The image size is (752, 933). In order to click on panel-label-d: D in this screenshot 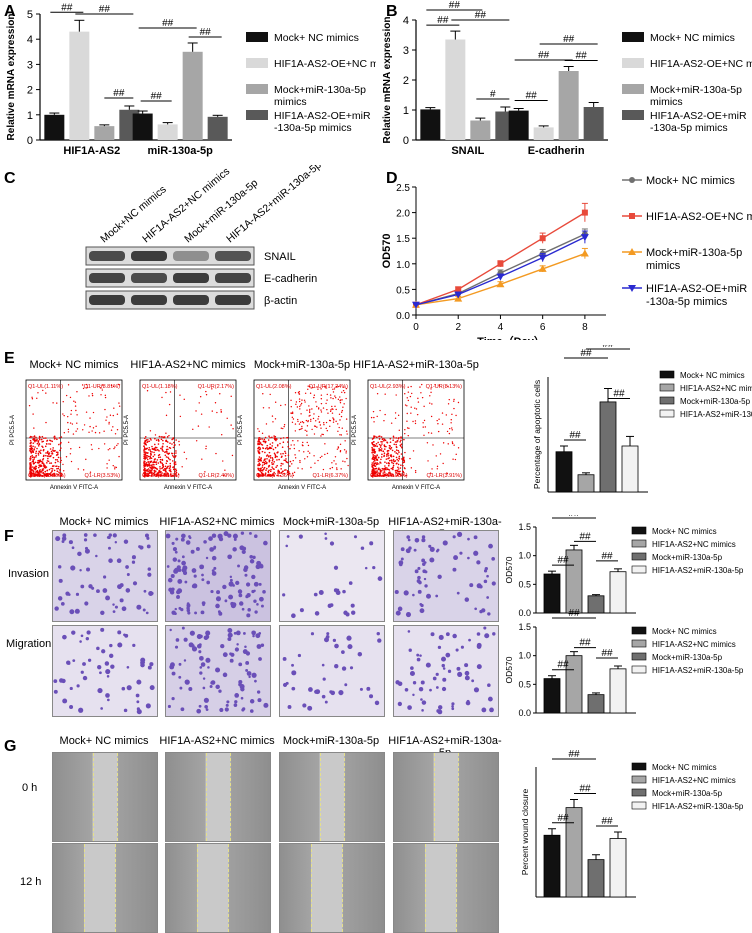, I will do `click(392, 178)`.